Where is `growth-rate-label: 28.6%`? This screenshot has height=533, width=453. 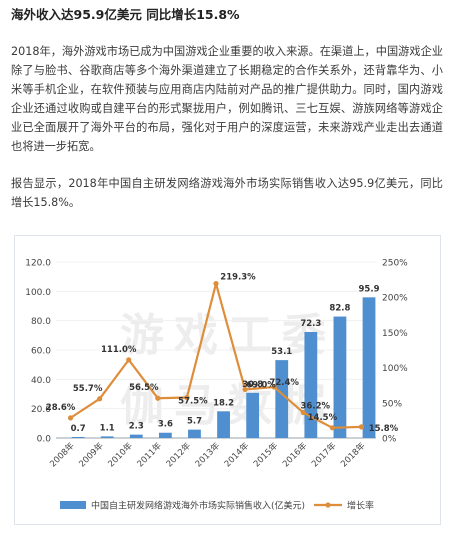
growth-rate-label: 28.6% is located at coordinates (61, 408).